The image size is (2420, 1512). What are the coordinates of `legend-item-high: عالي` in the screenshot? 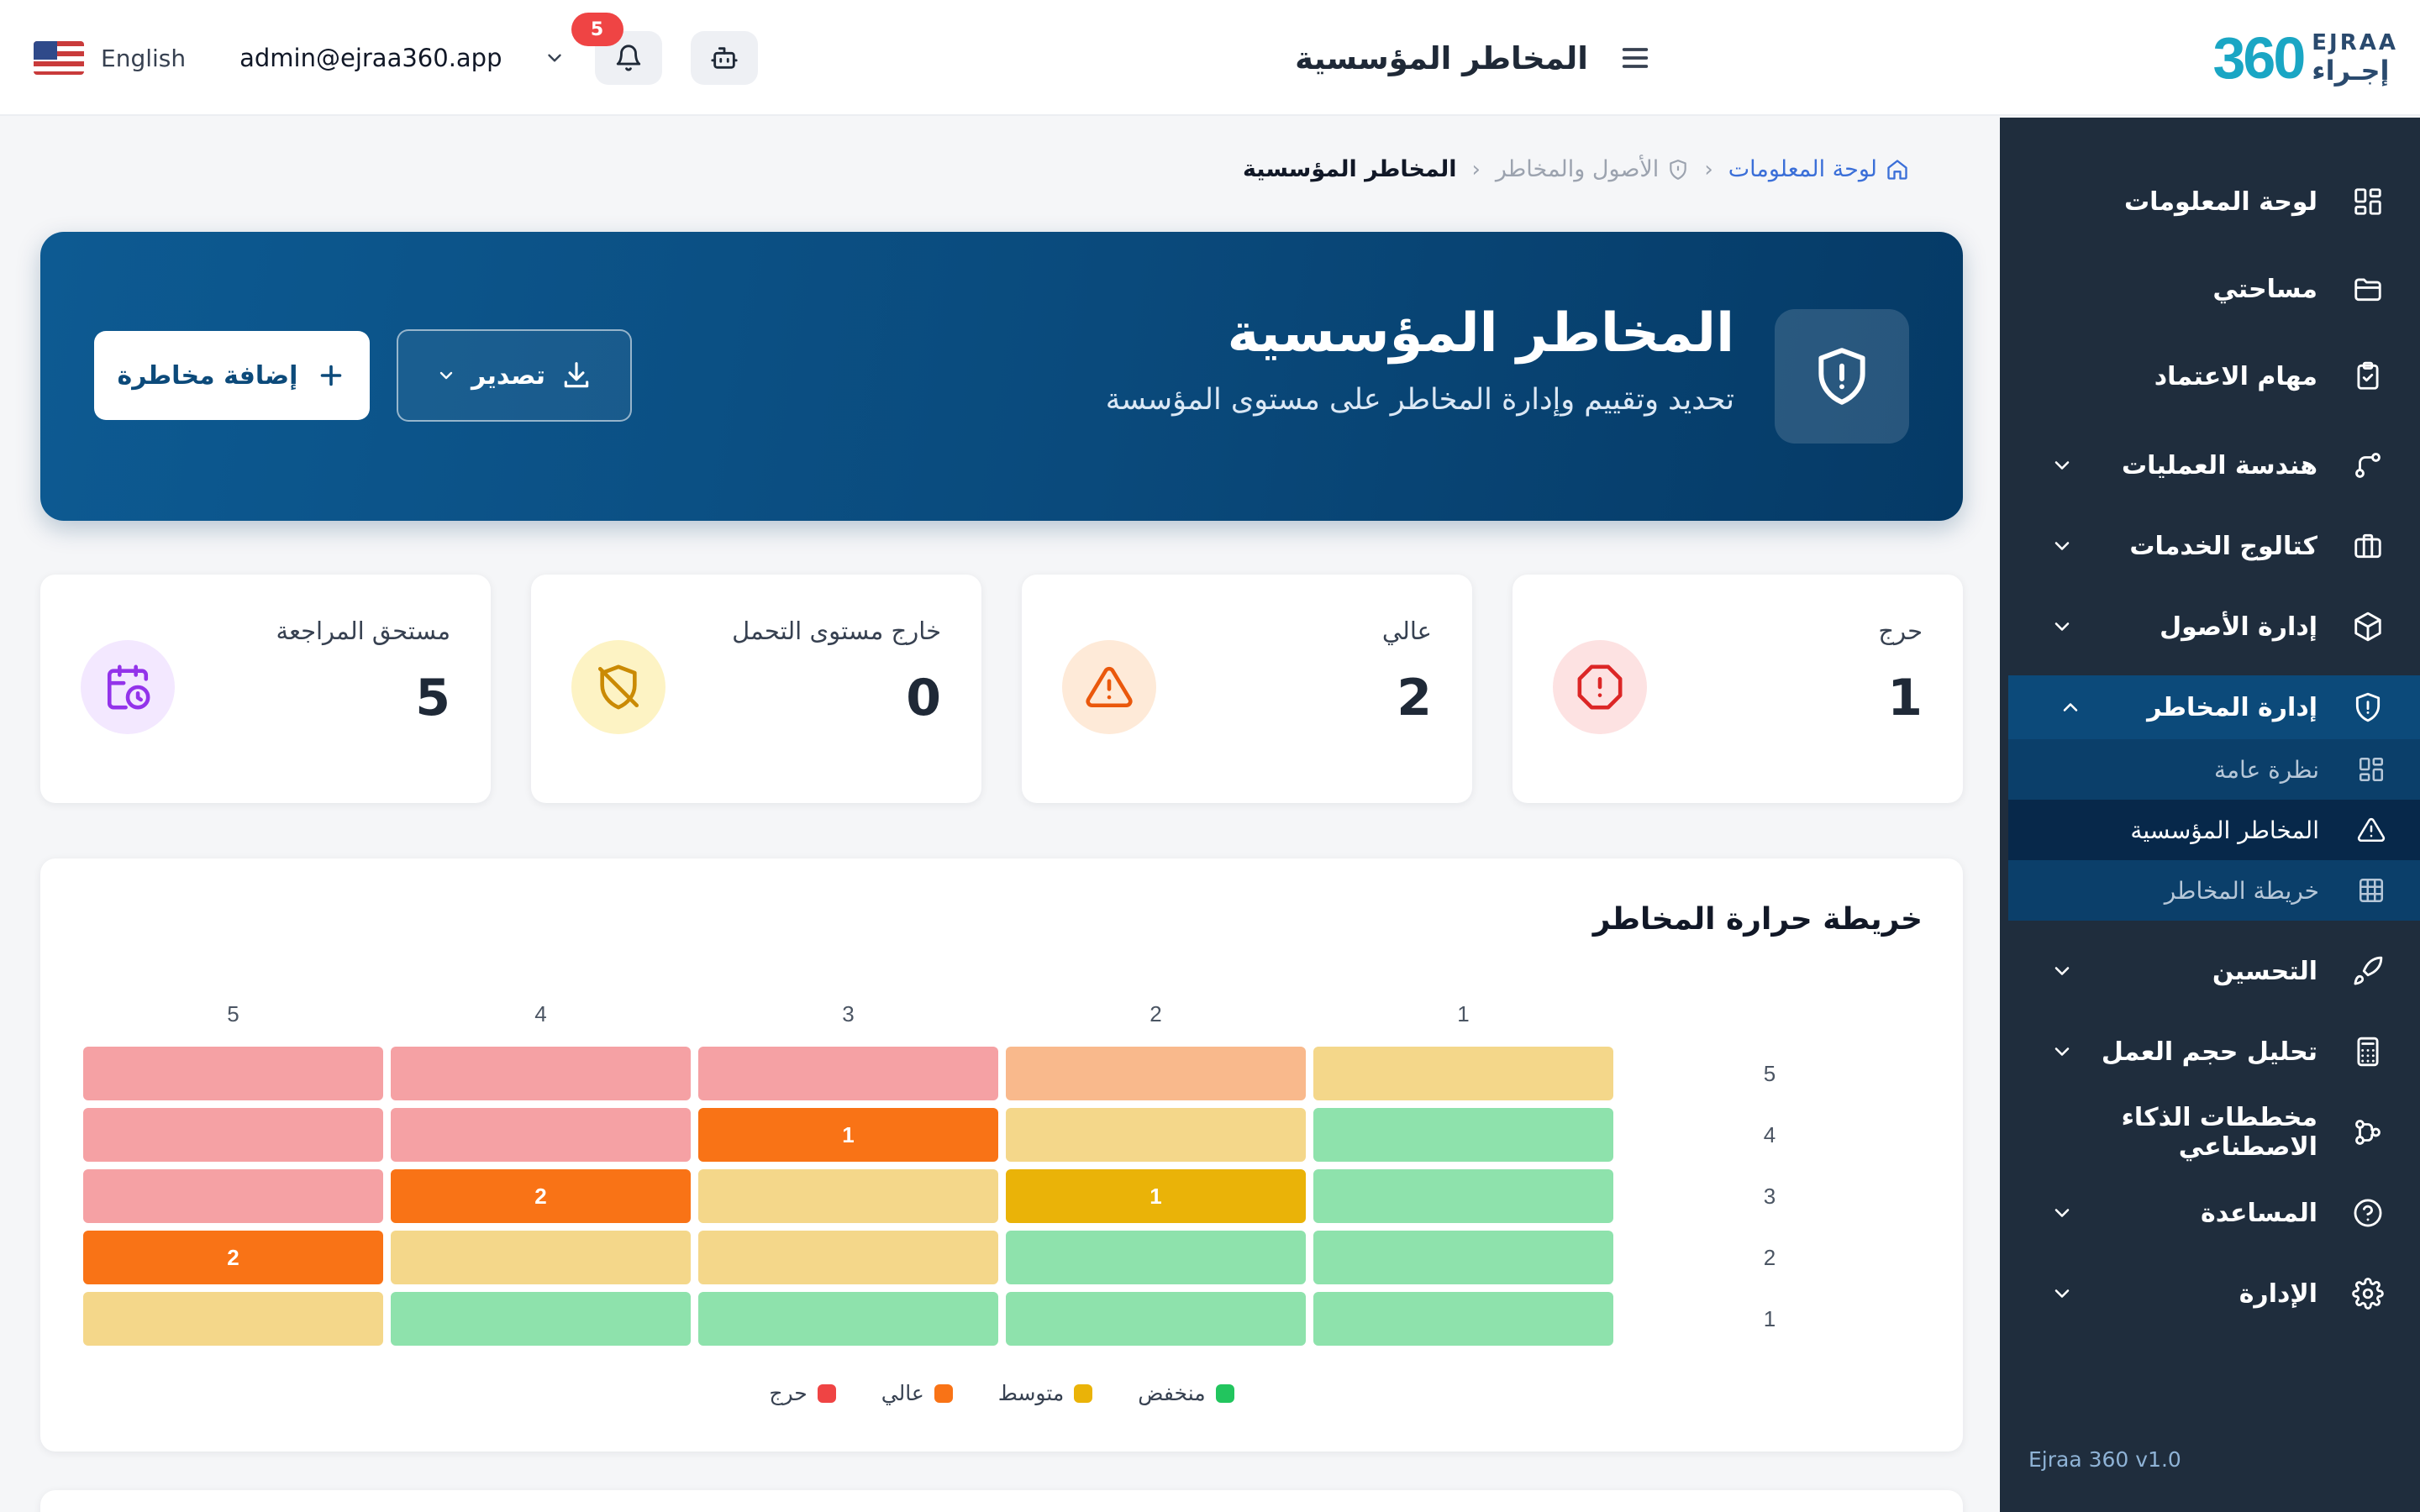 It's located at (917, 1393).